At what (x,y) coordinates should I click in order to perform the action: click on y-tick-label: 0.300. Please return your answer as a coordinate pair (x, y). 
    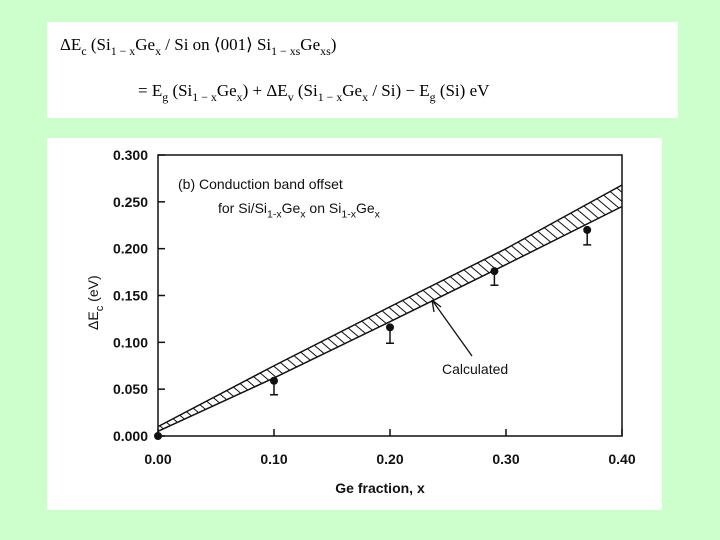
    Looking at the image, I should click on (130, 155).